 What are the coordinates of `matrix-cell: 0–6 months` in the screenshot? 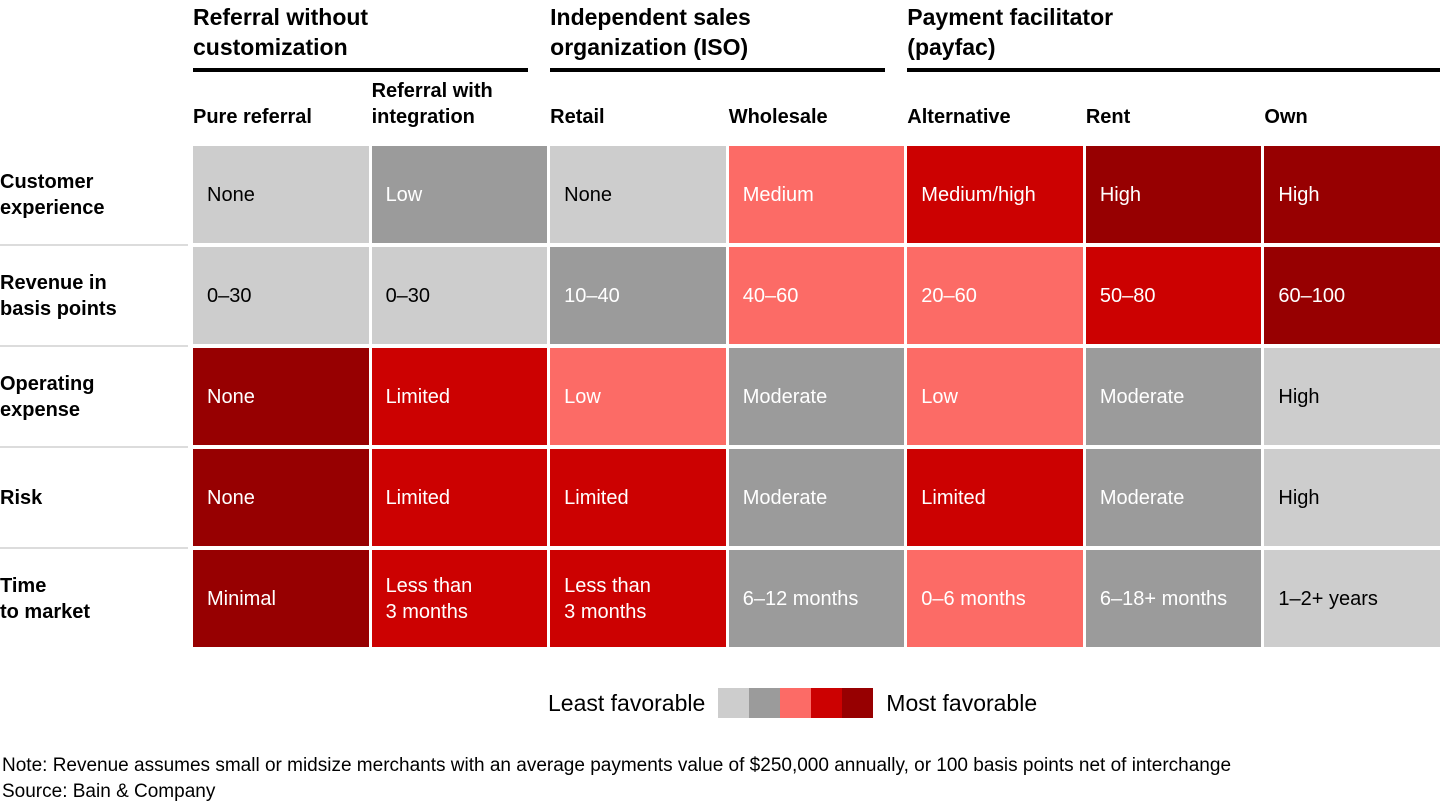 It's located at (995, 598).